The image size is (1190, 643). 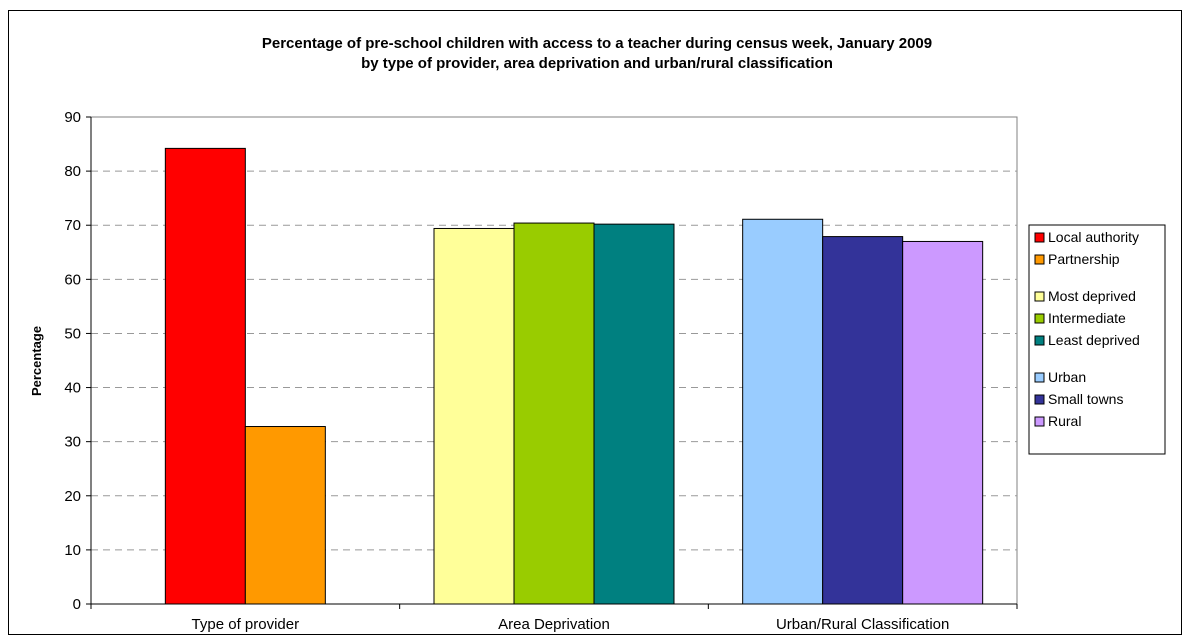 I want to click on y-tick-label: 70, so click(x=72, y=225).